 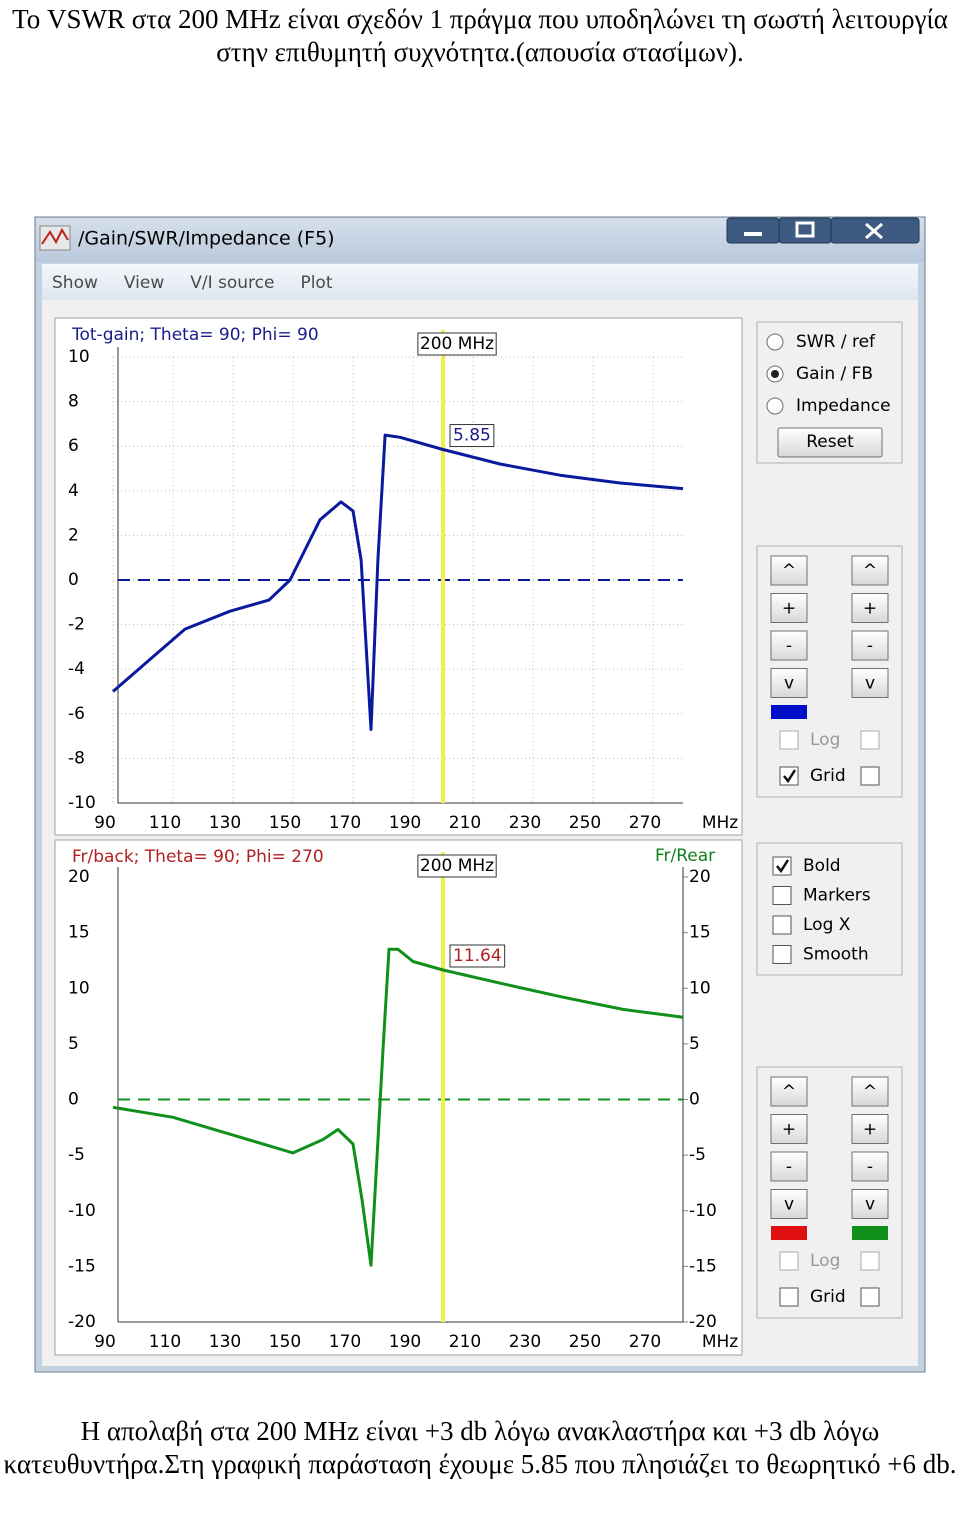 I want to click on adjust-button-label: v, so click(x=789, y=1205).